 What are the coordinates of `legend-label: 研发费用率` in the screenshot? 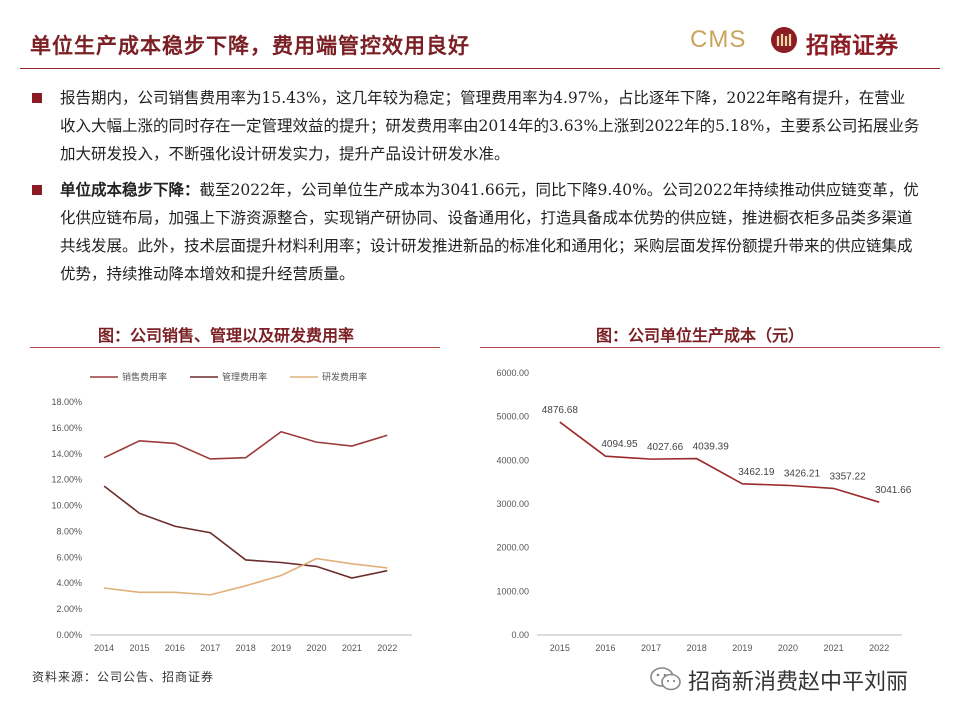 It's located at (344, 376).